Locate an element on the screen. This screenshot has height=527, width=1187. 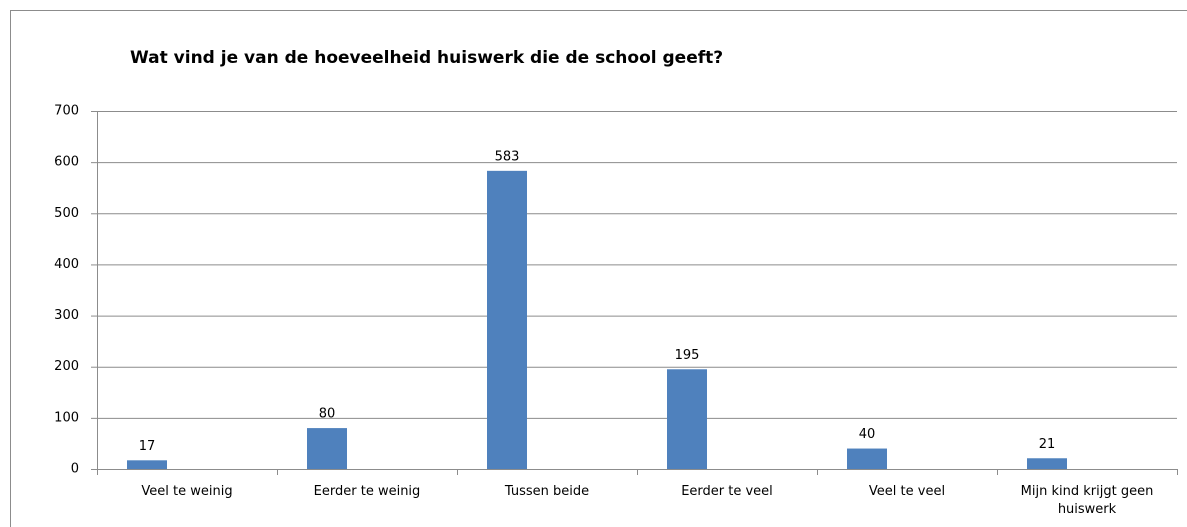
y-tick-label: 600 is located at coordinates (66, 162).